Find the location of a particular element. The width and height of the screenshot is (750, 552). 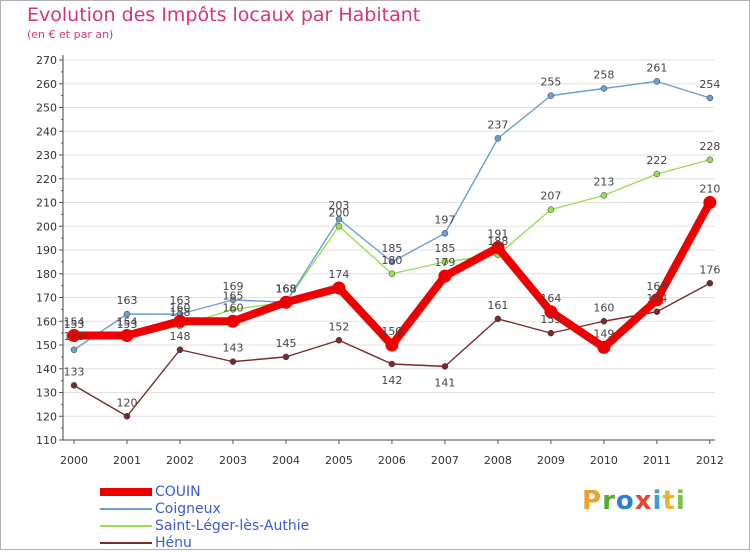

data-label: 185 is located at coordinates (444, 248).